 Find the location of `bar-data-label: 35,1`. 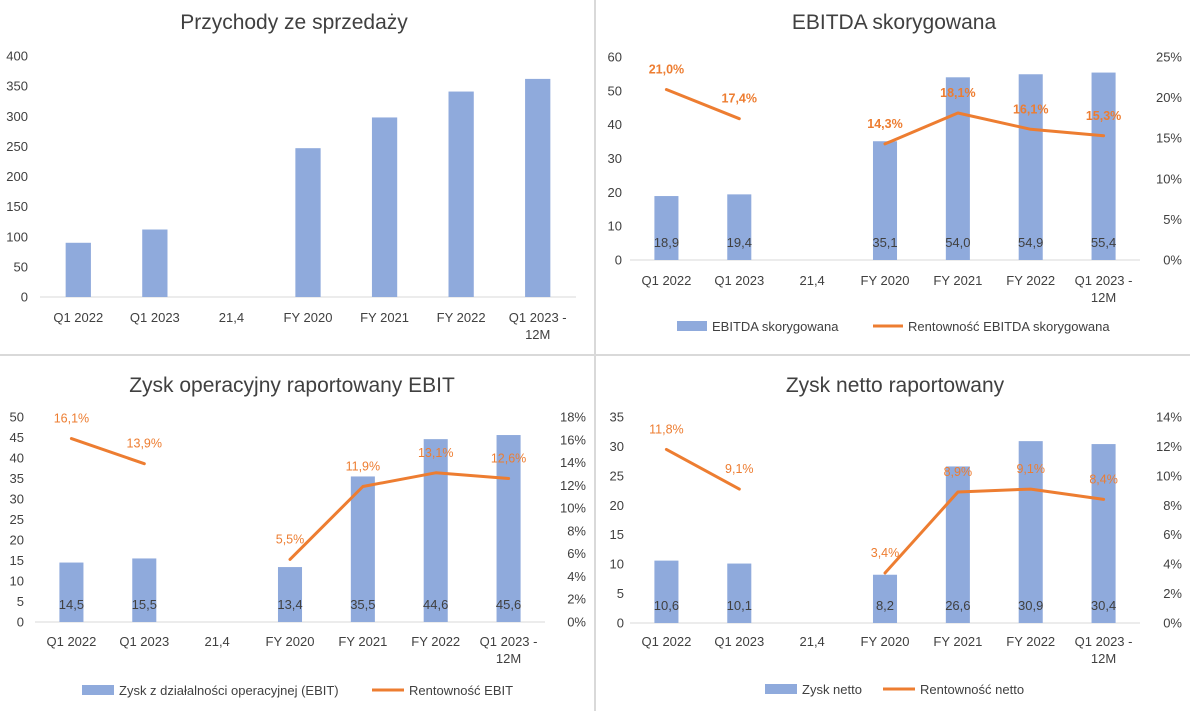

bar-data-label: 35,1 is located at coordinates (884, 242).